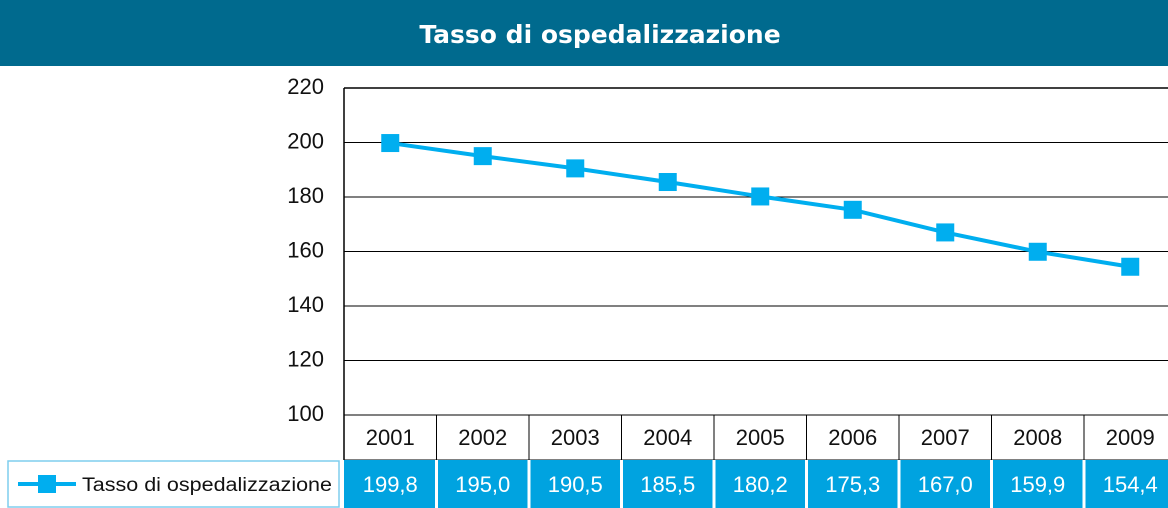 The image size is (1168, 508). What do you see at coordinates (47, 484) in the screenshot?
I see `legend-marker` at bounding box center [47, 484].